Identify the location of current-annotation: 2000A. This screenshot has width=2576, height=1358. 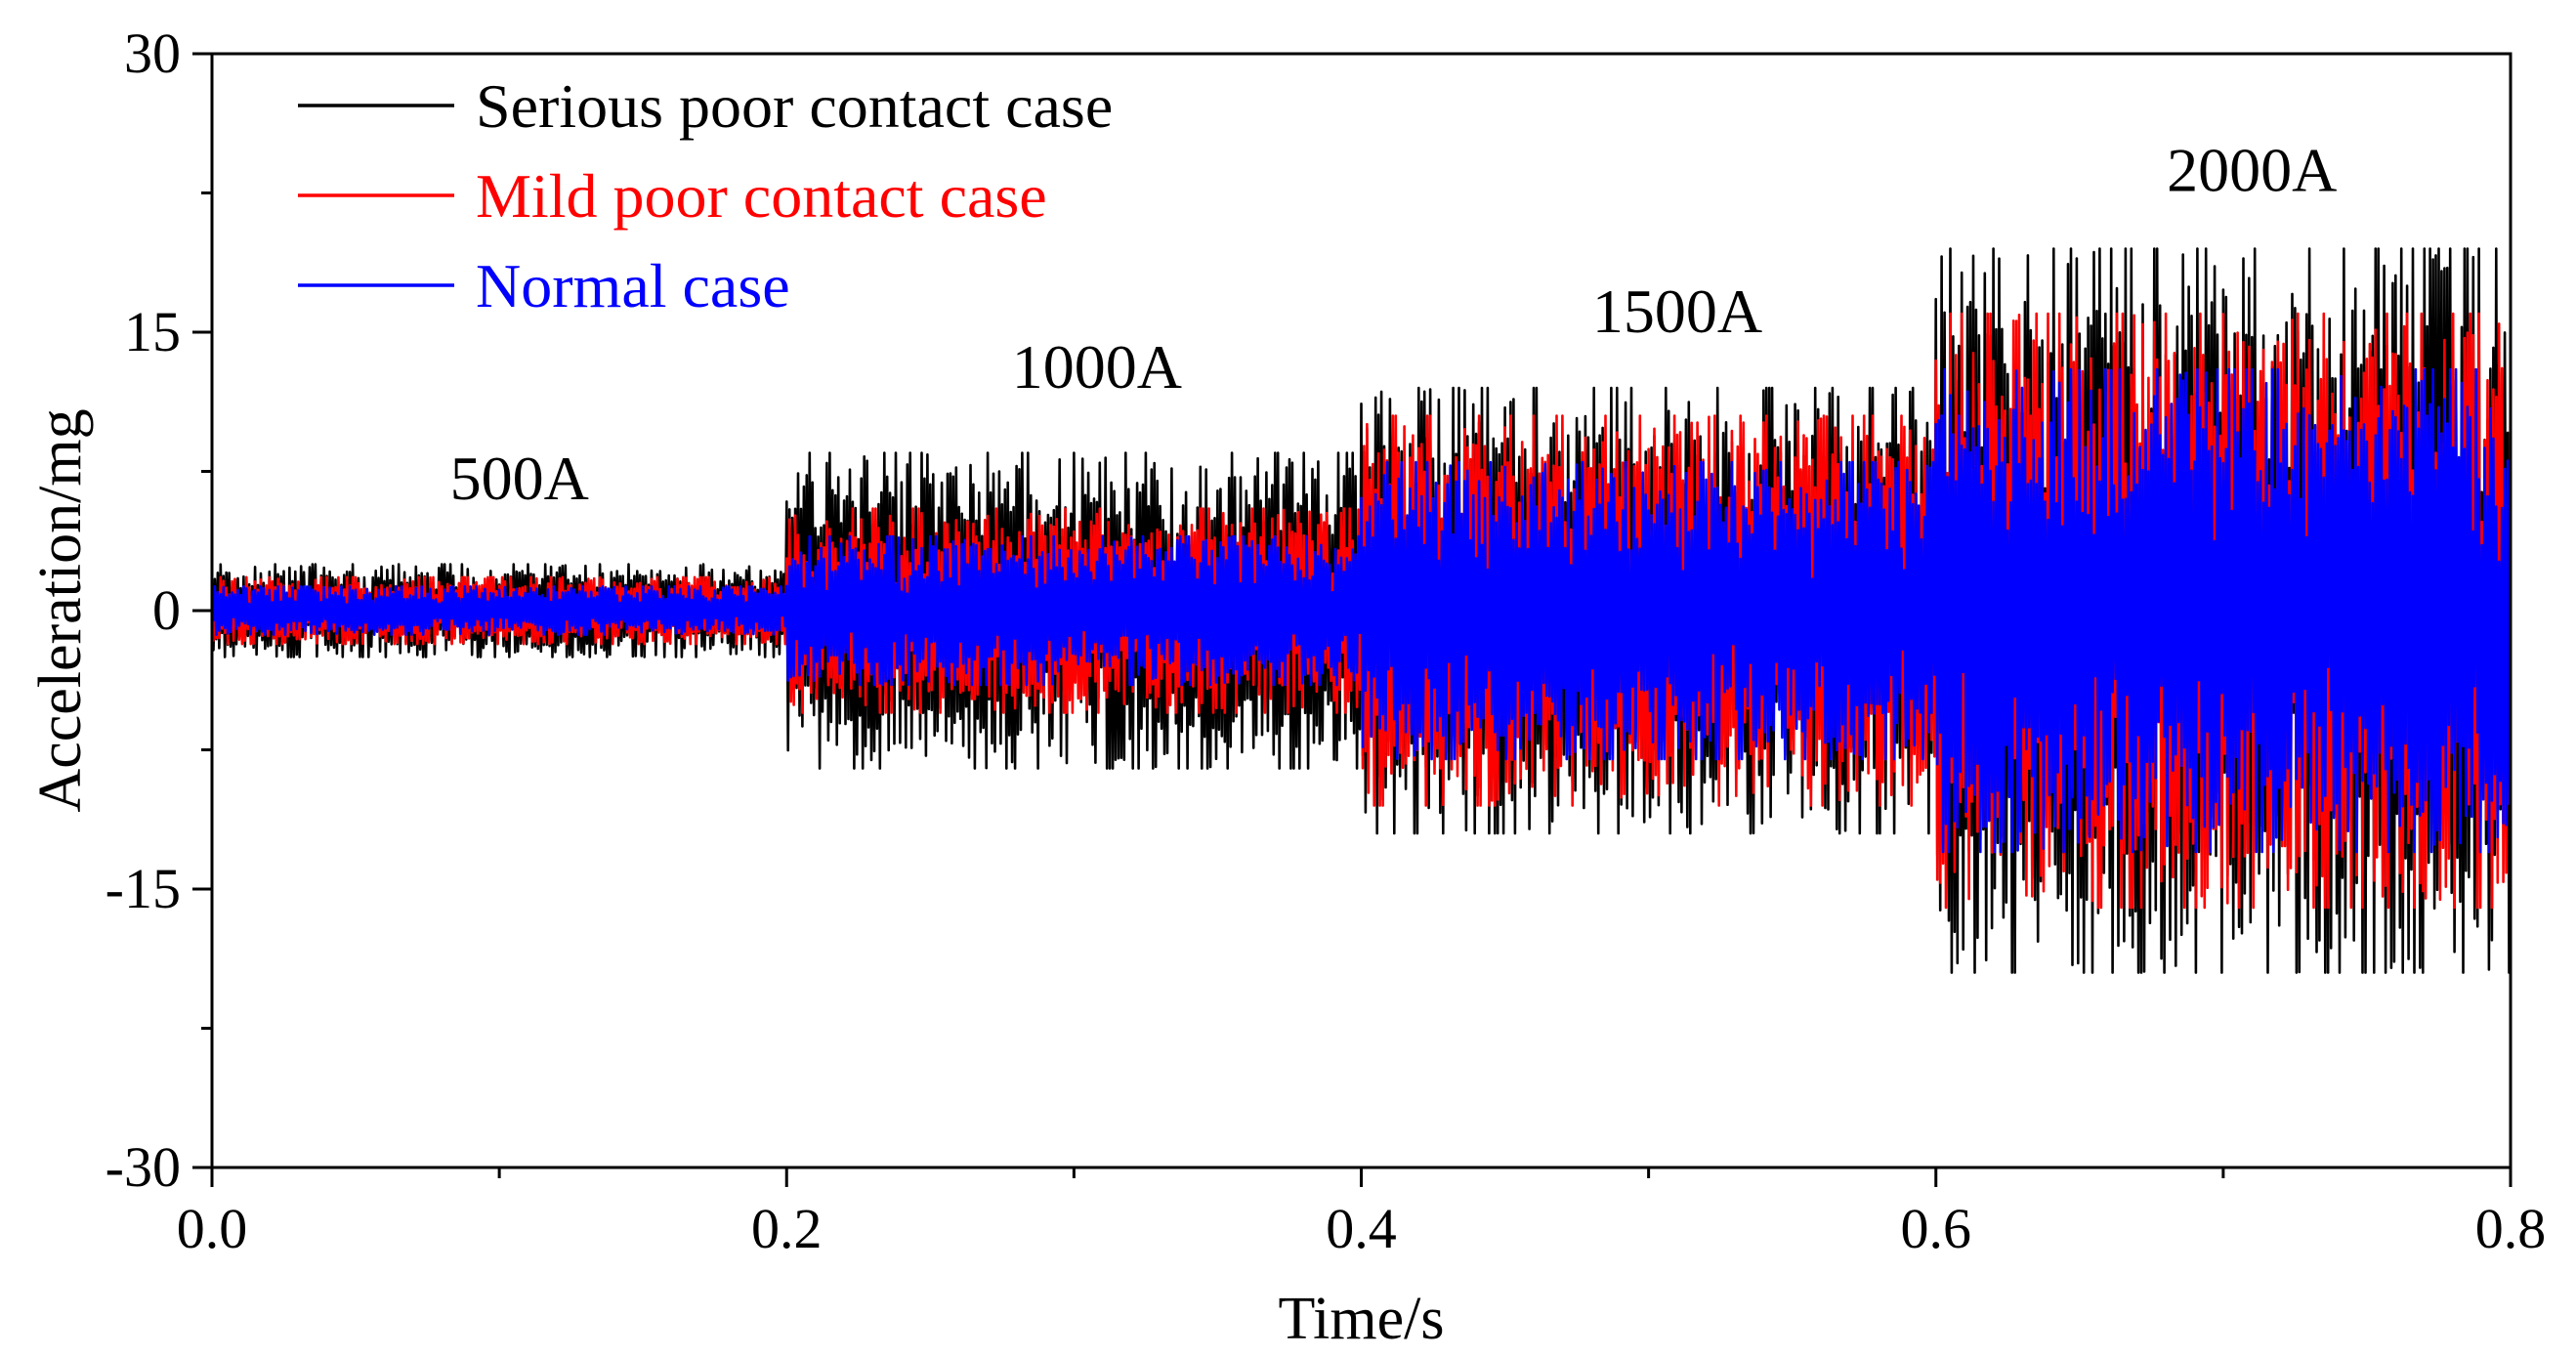
(2252, 170).